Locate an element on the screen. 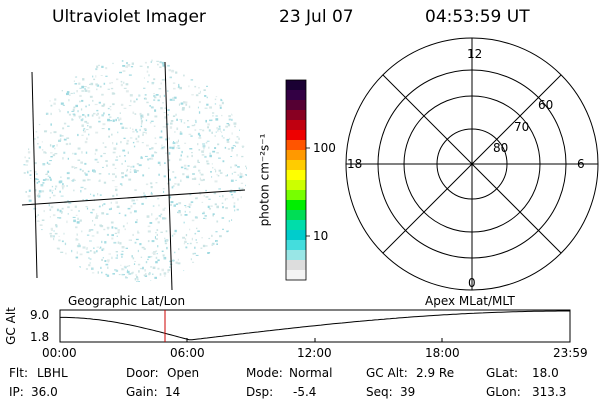  seq-label: Seq: is located at coordinates (379, 392).